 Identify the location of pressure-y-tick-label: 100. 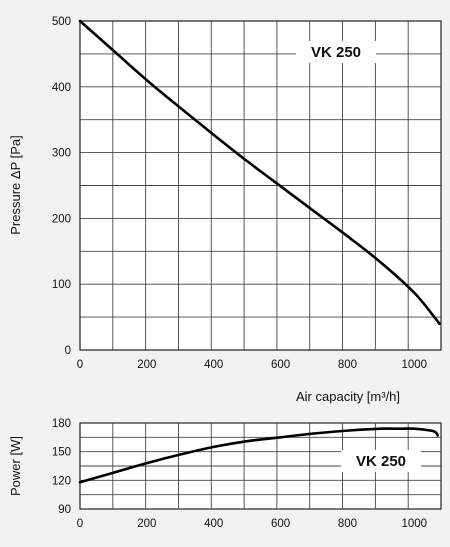
(61, 285).